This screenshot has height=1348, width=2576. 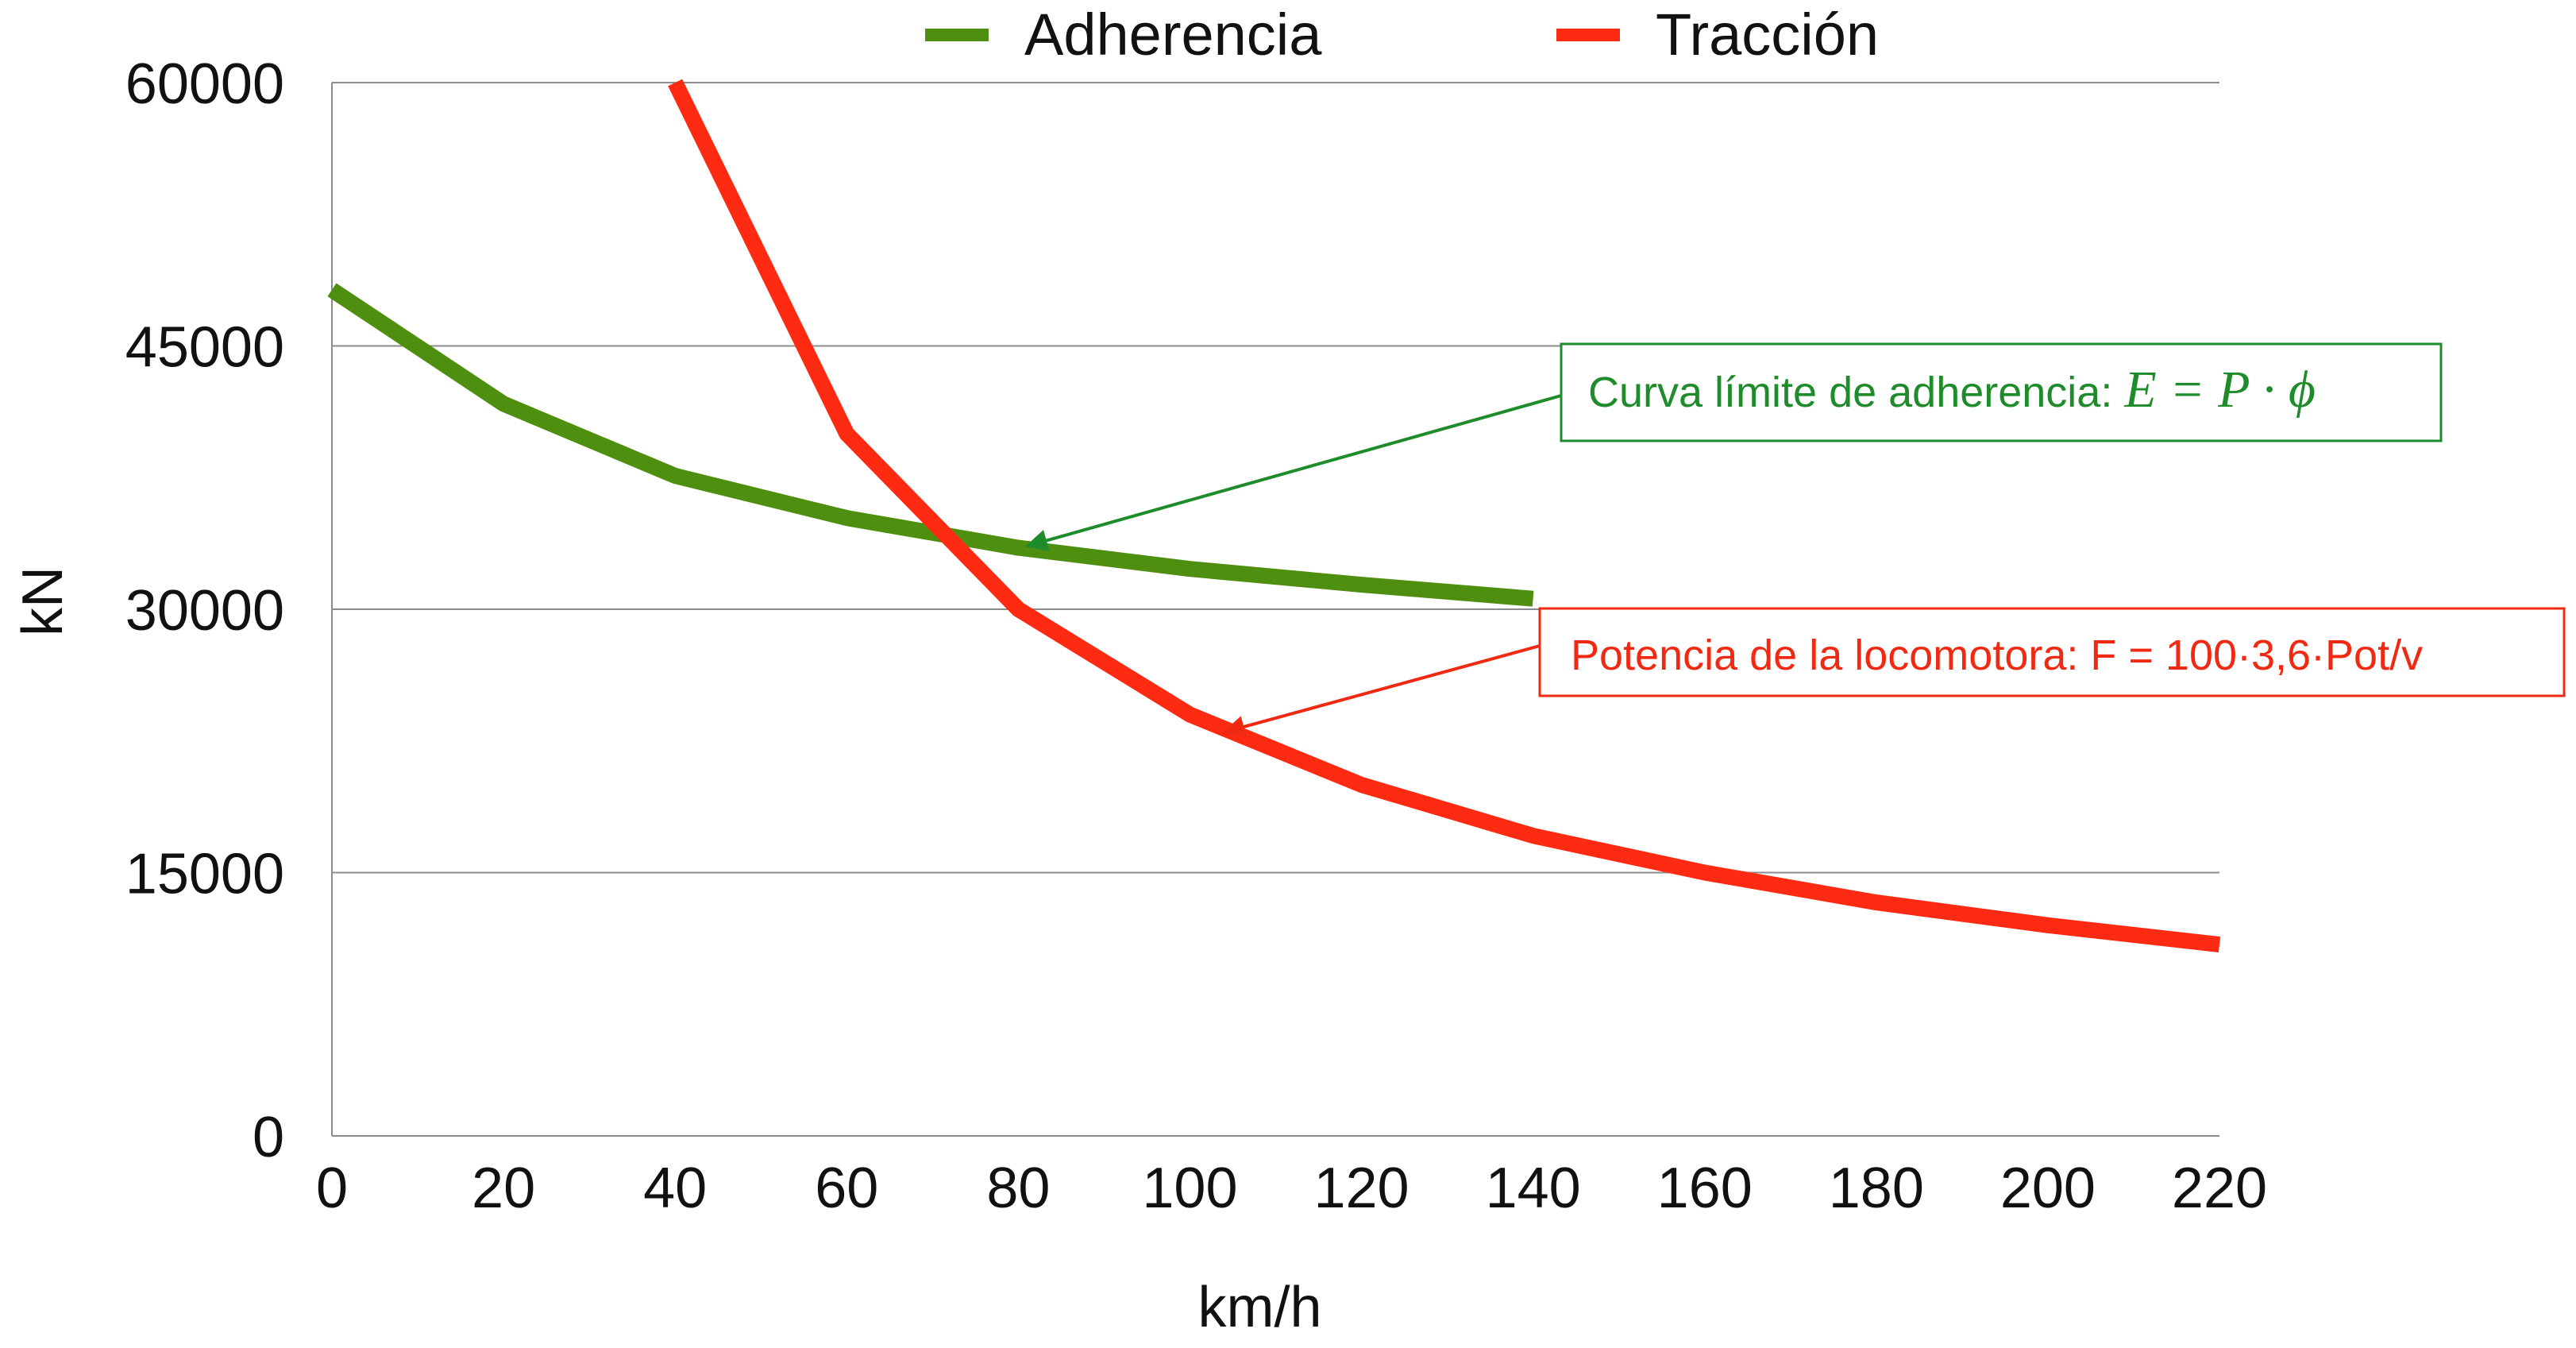 I want to click on x-tick-label: 200, so click(x=2048, y=1188).